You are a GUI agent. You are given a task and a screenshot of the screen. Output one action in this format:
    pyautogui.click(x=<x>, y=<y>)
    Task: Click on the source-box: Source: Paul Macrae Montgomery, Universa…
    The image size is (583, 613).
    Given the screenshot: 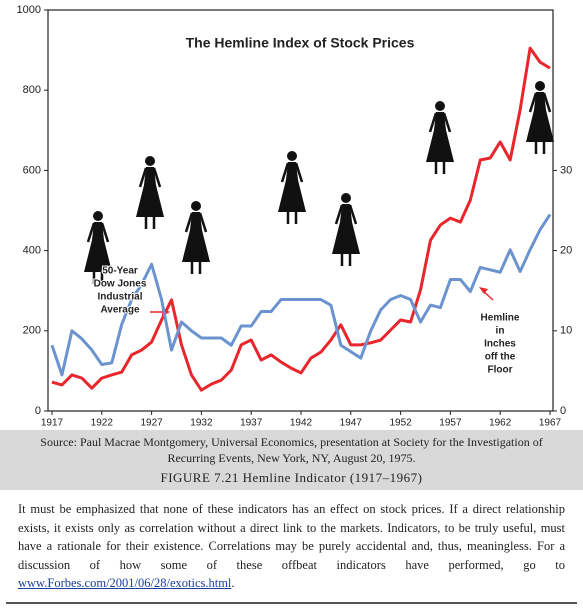 What is the action you would take?
    pyautogui.click(x=291, y=460)
    